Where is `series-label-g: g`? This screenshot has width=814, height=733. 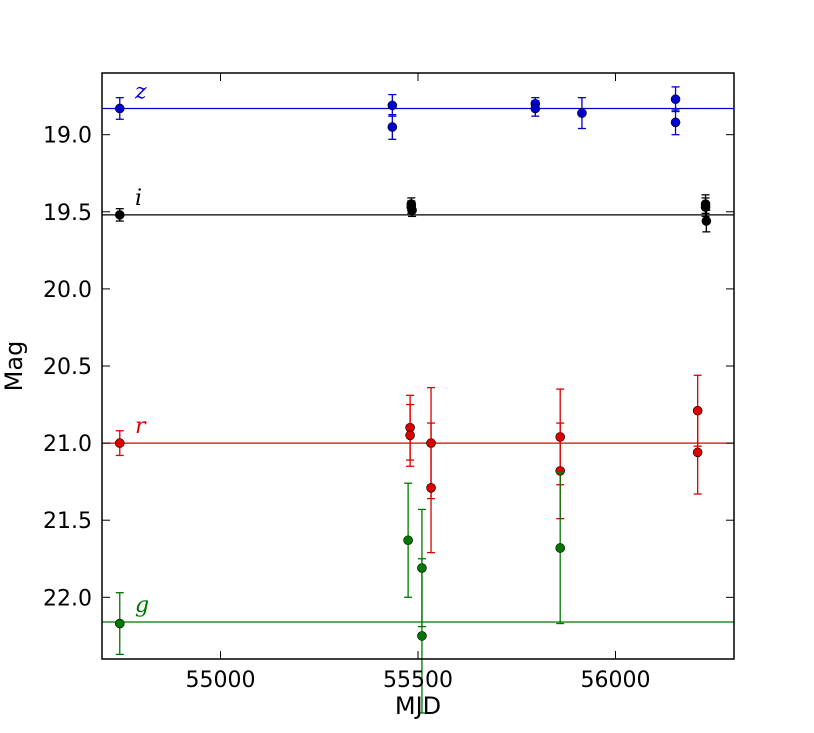
series-label-g: g is located at coordinates (142, 605).